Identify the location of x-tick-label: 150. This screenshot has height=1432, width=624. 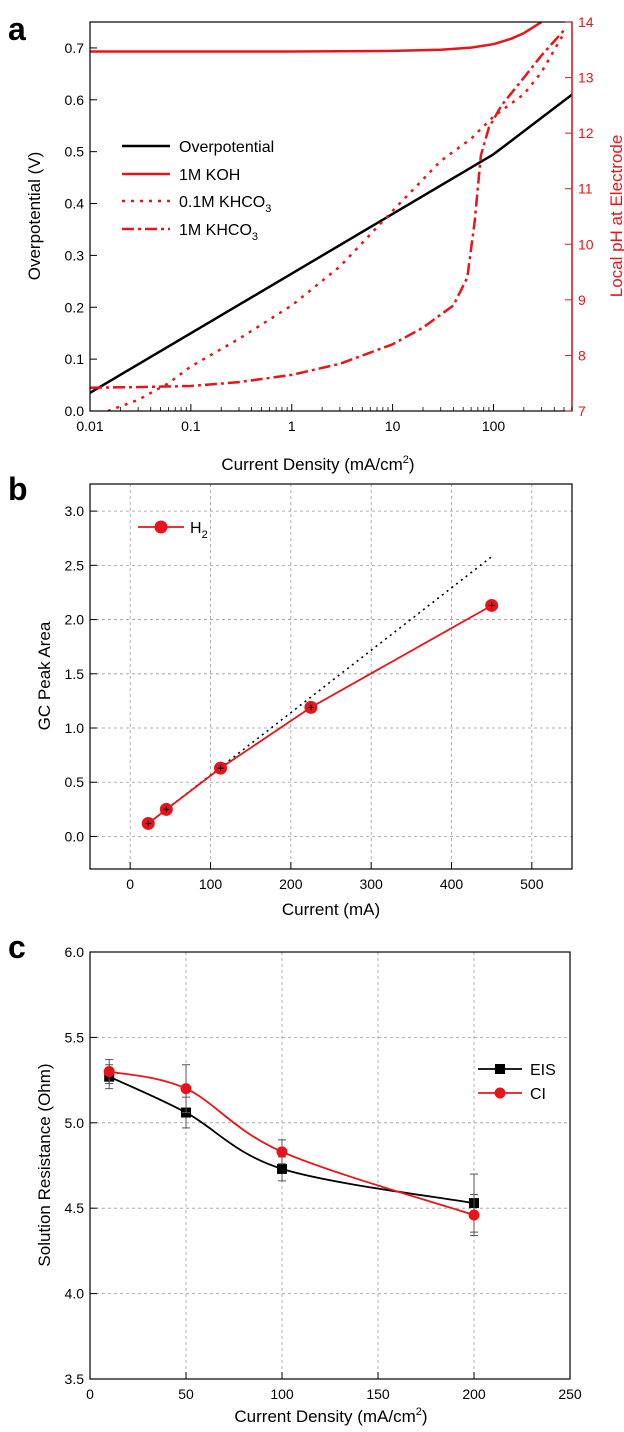
(378, 1394).